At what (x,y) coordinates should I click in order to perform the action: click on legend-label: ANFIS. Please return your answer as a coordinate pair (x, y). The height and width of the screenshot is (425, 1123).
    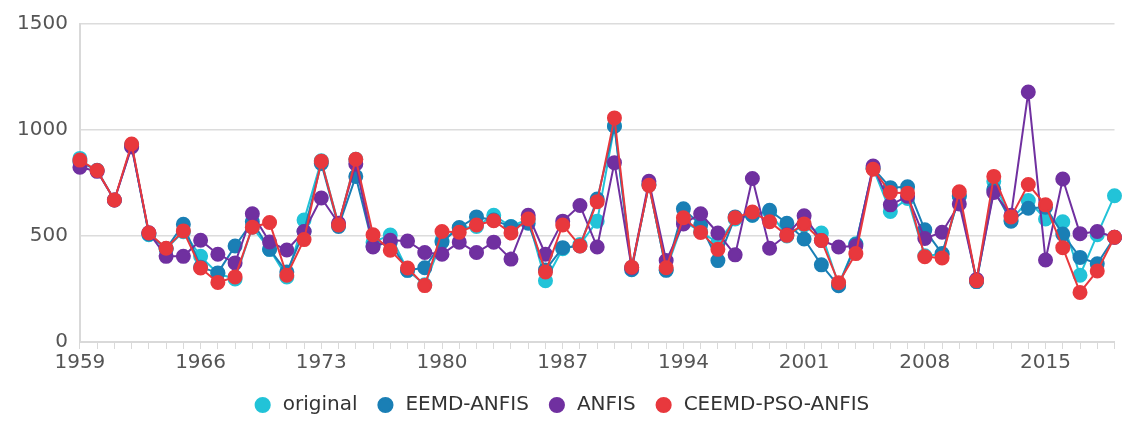
    Looking at the image, I should click on (606, 403).